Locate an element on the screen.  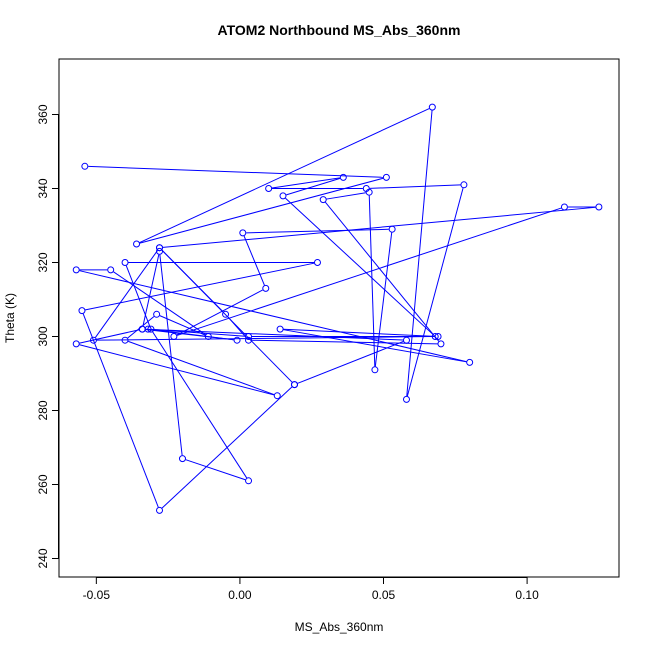
x-axis-label: MS_Abs_360nm is located at coordinates (339, 627).